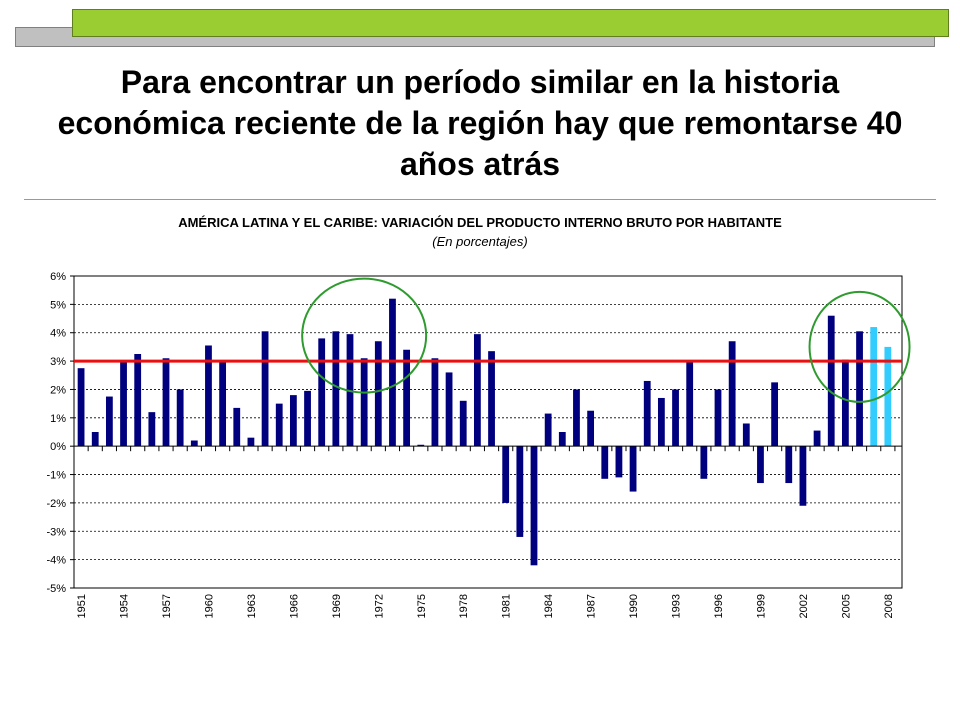  Describe the element at coordinates (56, 589) in the screenshot. I see `y-tick-label: -5%` at that location.